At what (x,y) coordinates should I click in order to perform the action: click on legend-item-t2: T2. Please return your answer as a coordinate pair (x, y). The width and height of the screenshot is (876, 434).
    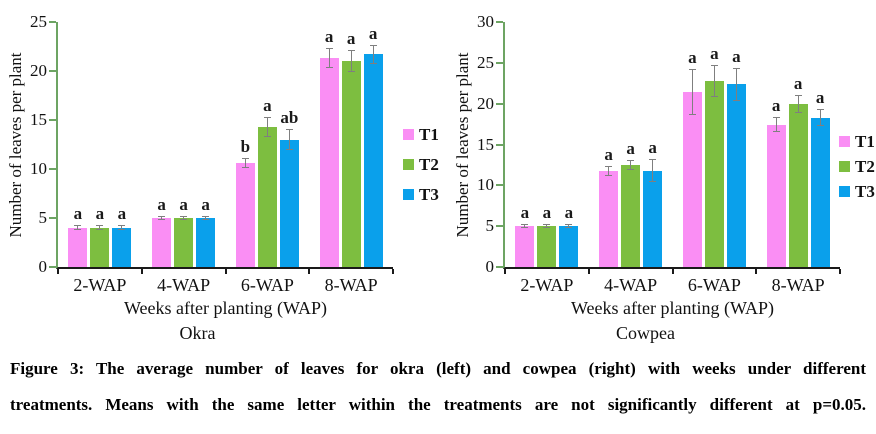
    Looking at the image, I should click on (421, 164).